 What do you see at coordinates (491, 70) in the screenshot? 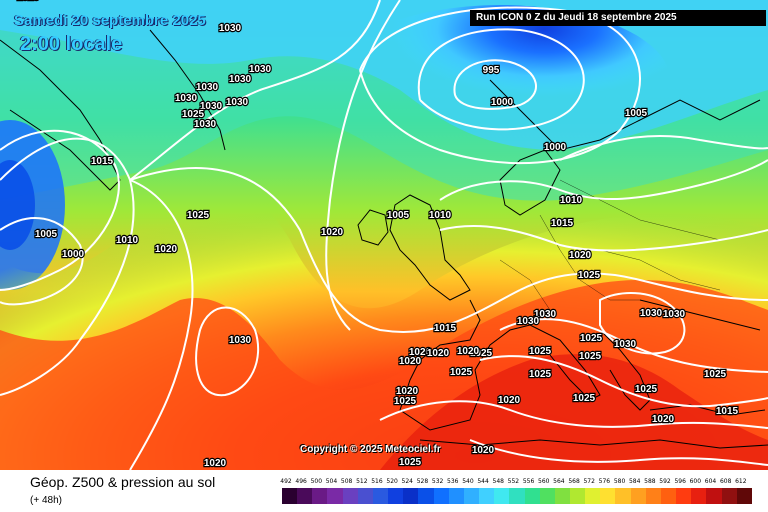
I see `pressure-label: 995` at bounding box center [491, 70].